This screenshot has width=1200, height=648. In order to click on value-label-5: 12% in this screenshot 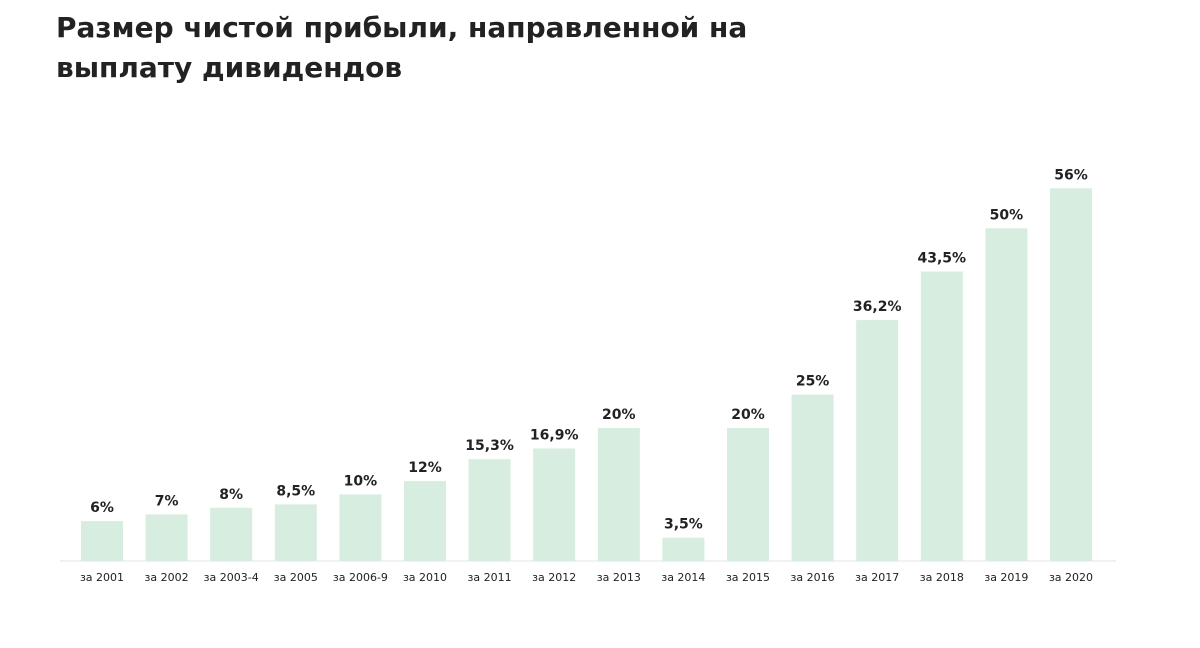, I will do `click(425, 468)`.